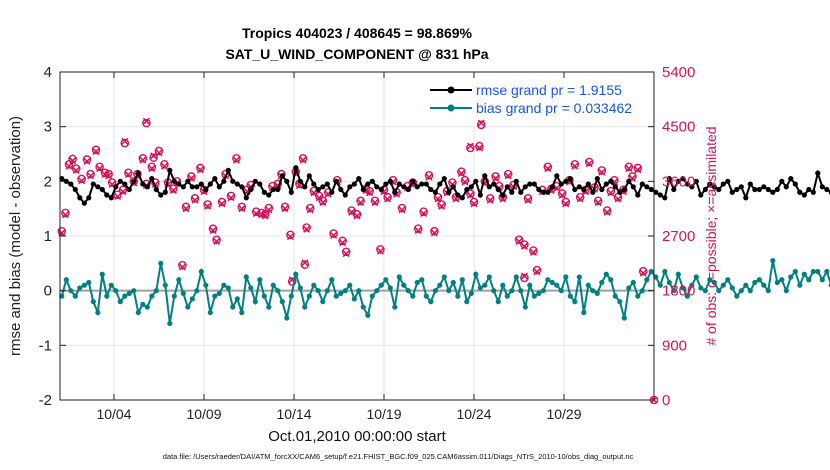 The image size is (830, 470). I want to click on chart-title: Tropics 404023 / 408645 = 98.869%, so click(357, 33).